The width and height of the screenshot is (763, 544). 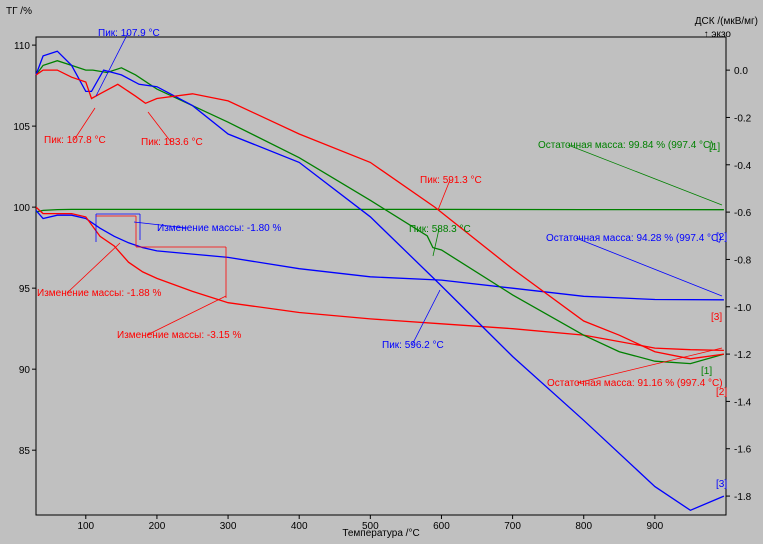 What do you see at coordinates (21, 208) in the screenshot?
I see `y-left-tick-label: 100` at bounding box center [21, 208].